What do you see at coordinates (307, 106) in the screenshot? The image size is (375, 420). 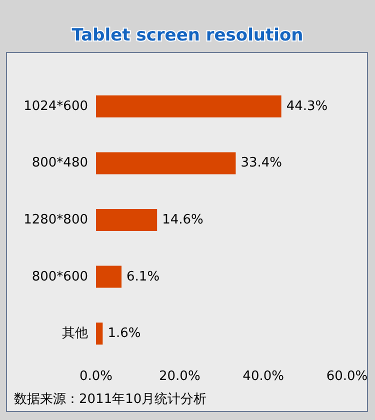 I see `data-label: 44.3%` at bounding box center [307, 106].